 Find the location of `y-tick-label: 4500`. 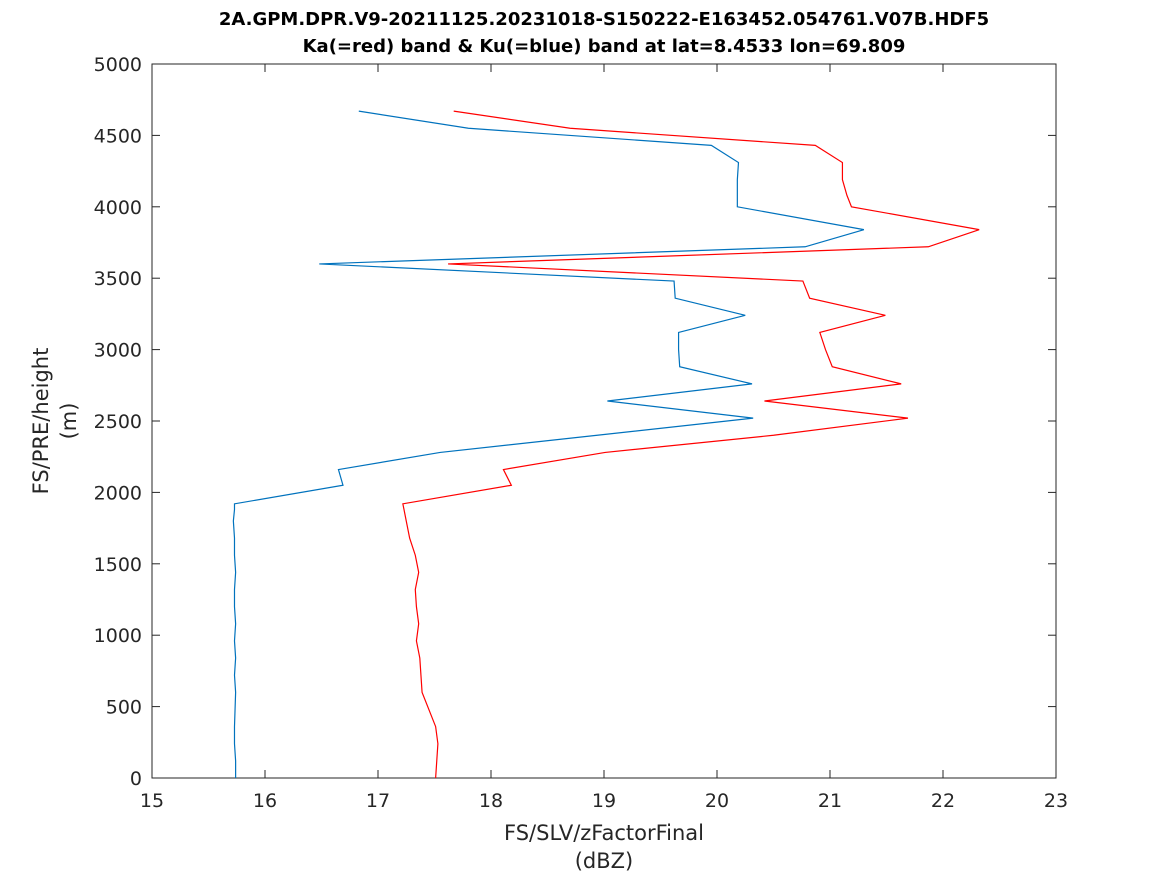

y-tick-label: 4500 is located at coordinates (118, 136).